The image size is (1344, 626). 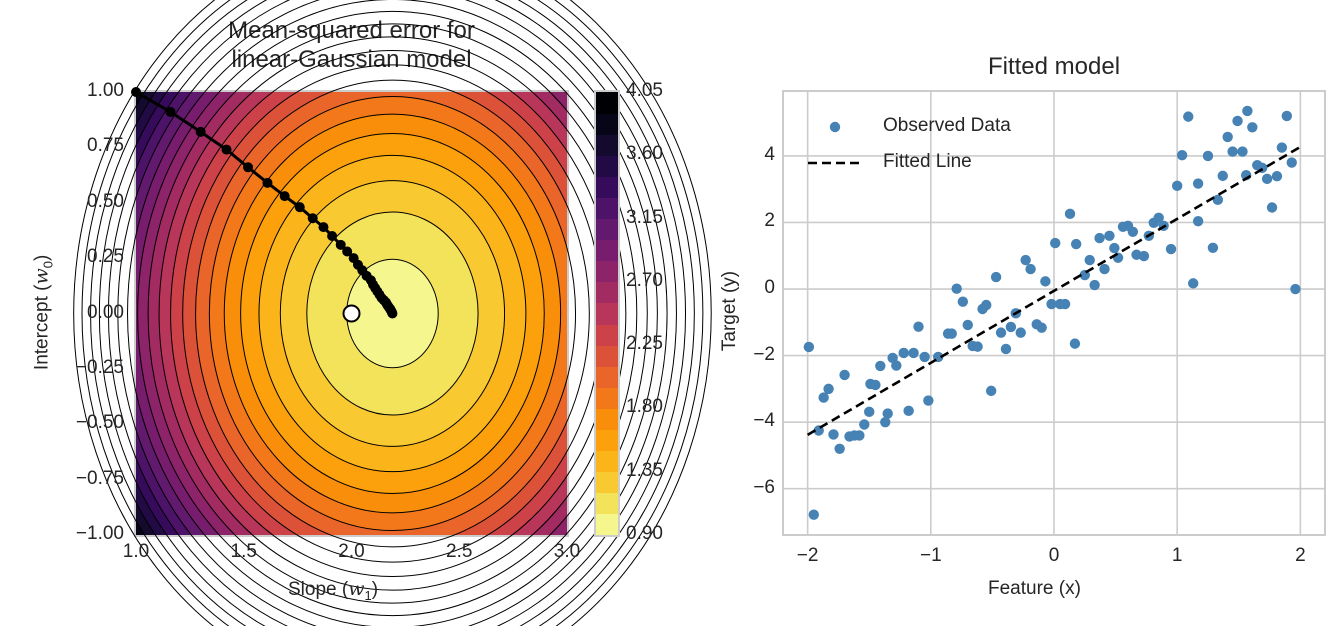 I want to click on contour-line-1.65, so click(x=392, y=313).